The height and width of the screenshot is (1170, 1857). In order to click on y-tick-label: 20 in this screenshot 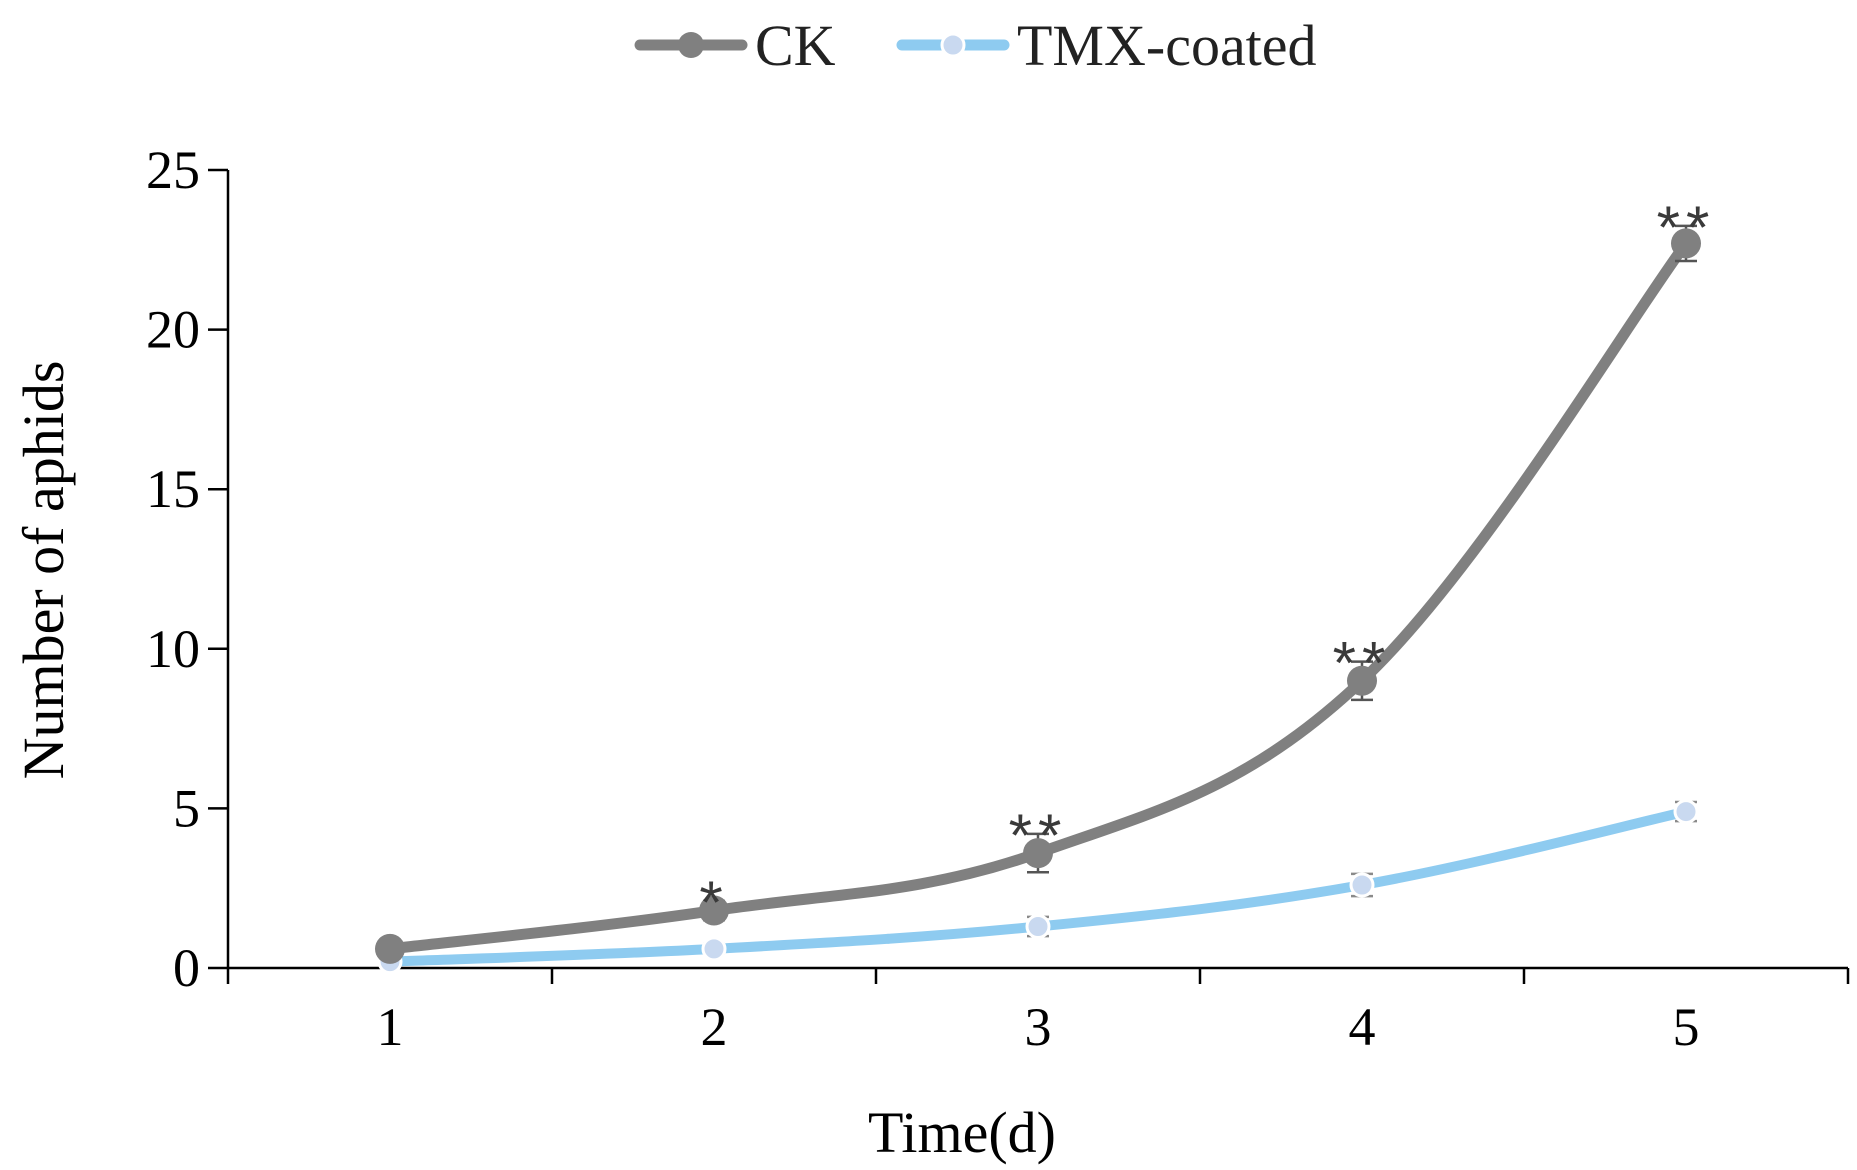, I will do `click(173, 330)`.